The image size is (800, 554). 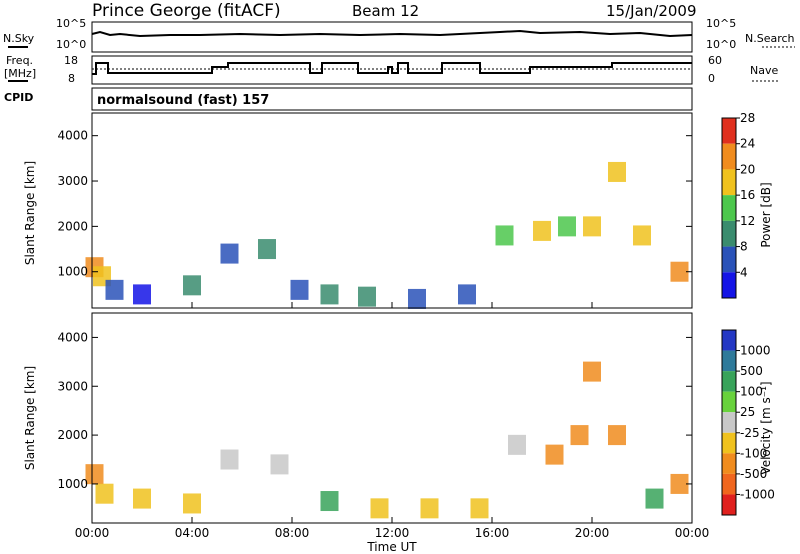 What do you see at coordinates (592, 533) in the screenshot?
I see `x-tick-label: 20:00` at bounding box center [592, 533].